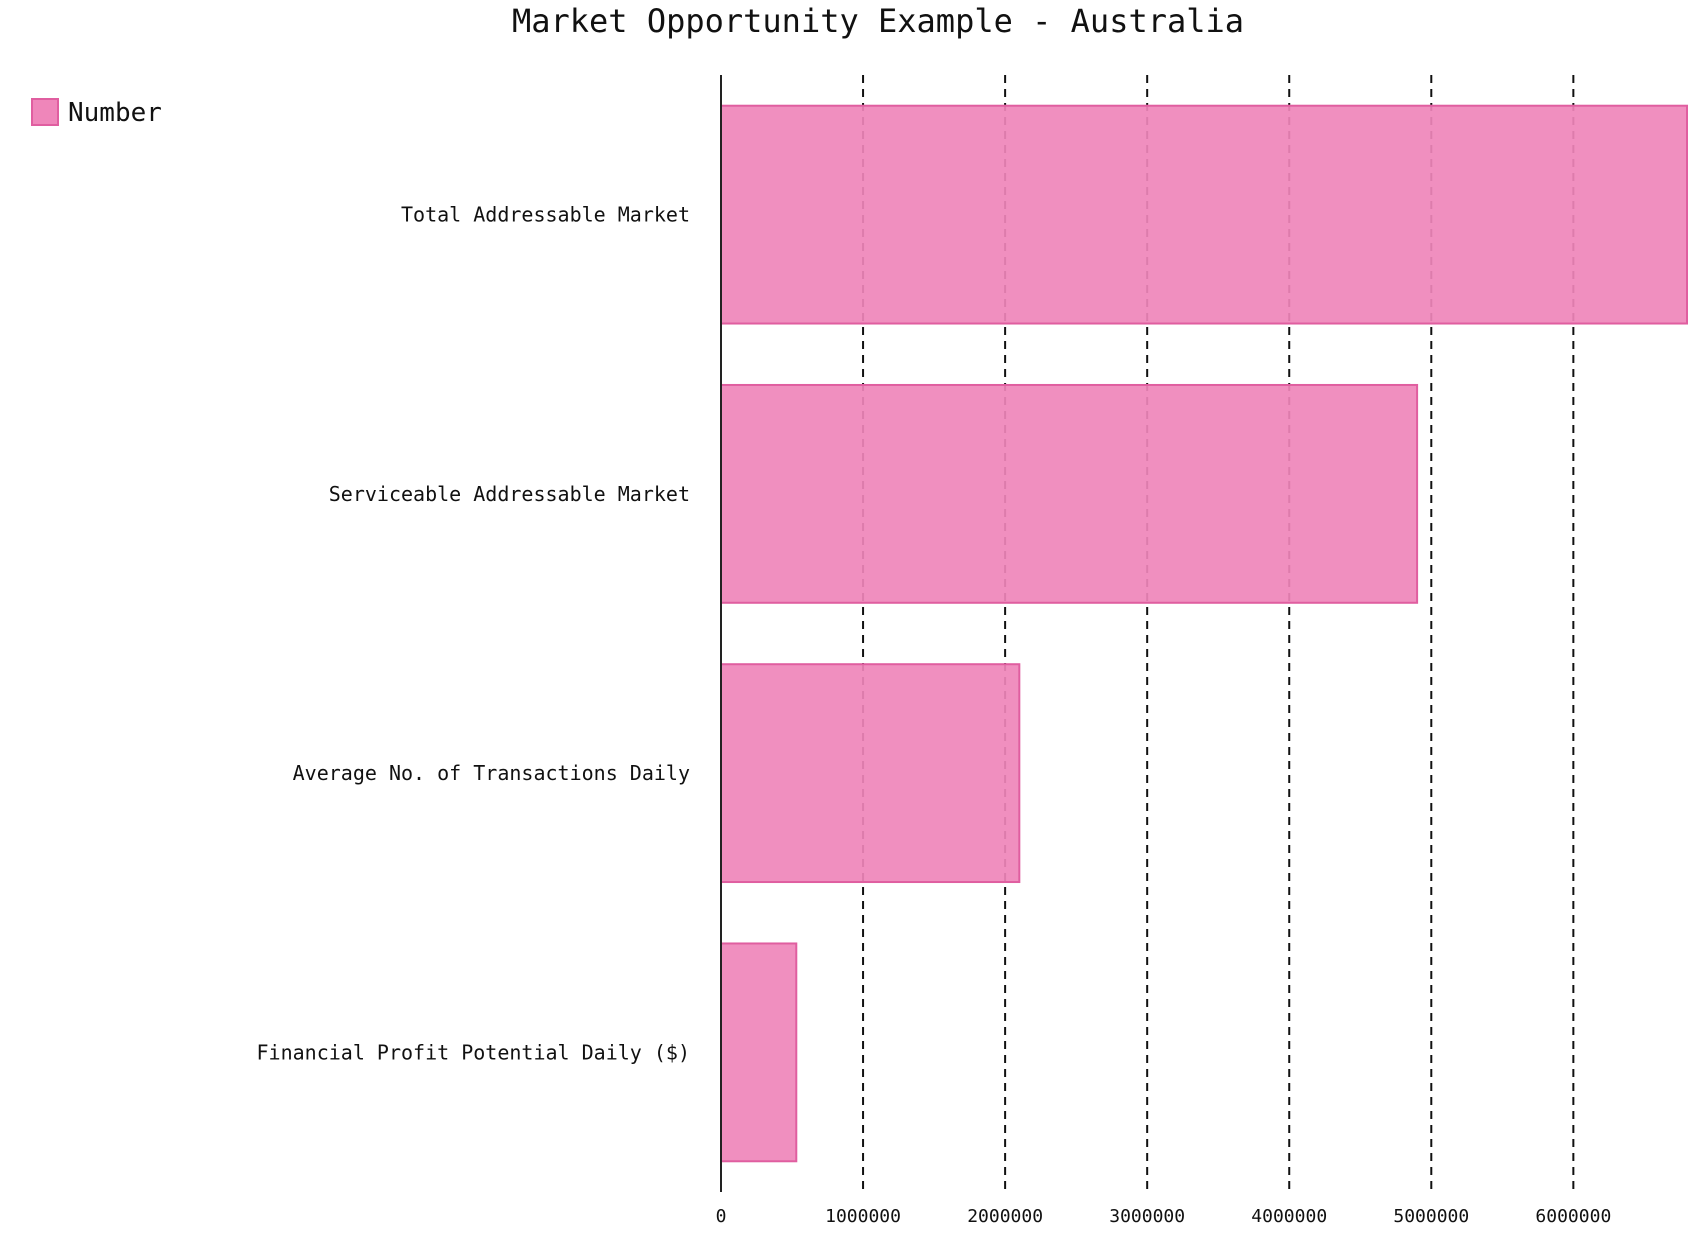 This screenshot has width=1691, height=1249. I want to click on x-tick-label-4000000: 4000000, so click(1289, 1216).